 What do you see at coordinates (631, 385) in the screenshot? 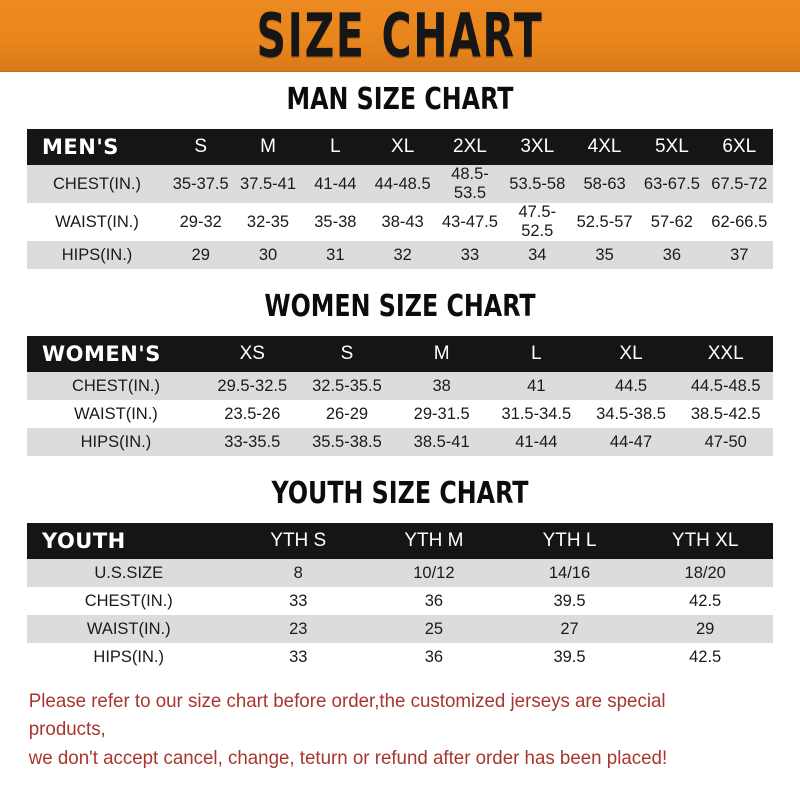
I see `cell-value: 44.5` at bounding box center [631, 385].